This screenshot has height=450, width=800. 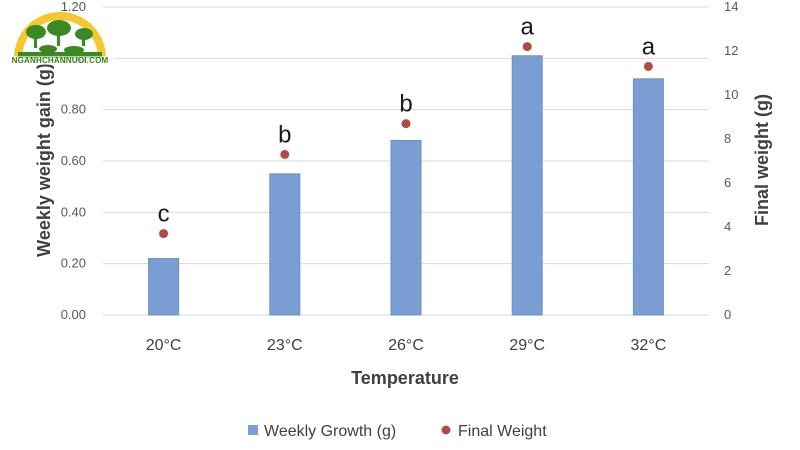 What do you see at coordinates (502, 431) in the screenshot?
I see `legend-label-point: Final Weight` at bounding box center [502, 431].